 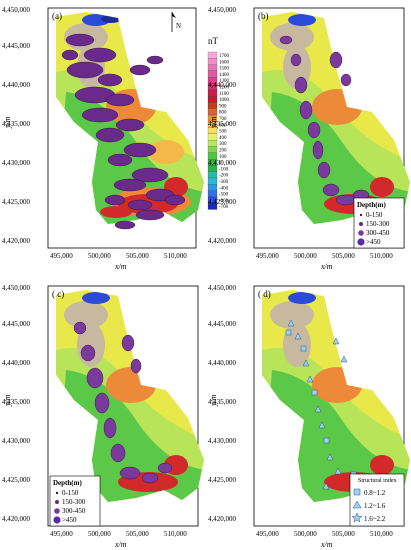 What do you see at coordinates (264, 294) in the screenshot?
I see `panel-label: ( d)` at bounding box center [264, 294].